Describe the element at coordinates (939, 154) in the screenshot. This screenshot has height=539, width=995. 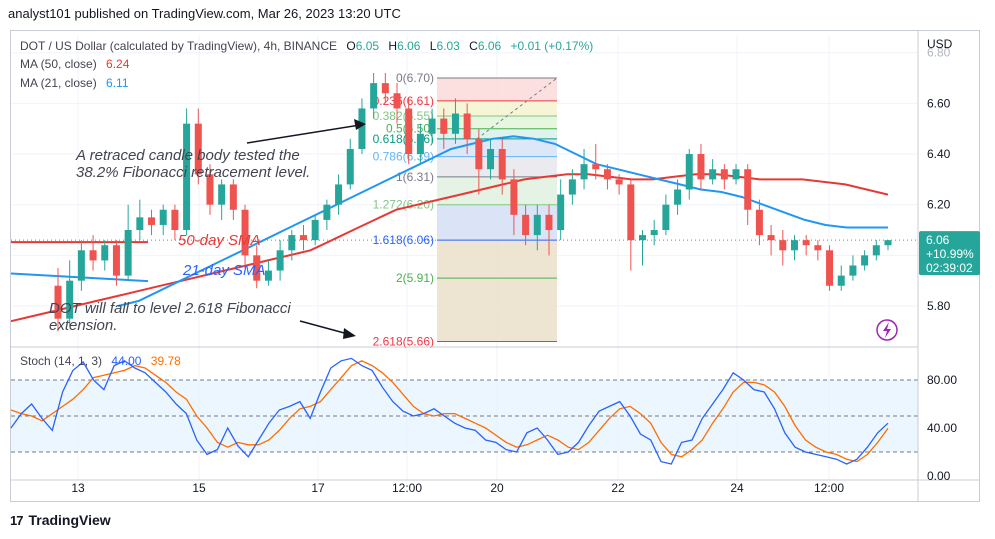
I see `price-tick-label: 6.40` at that location.